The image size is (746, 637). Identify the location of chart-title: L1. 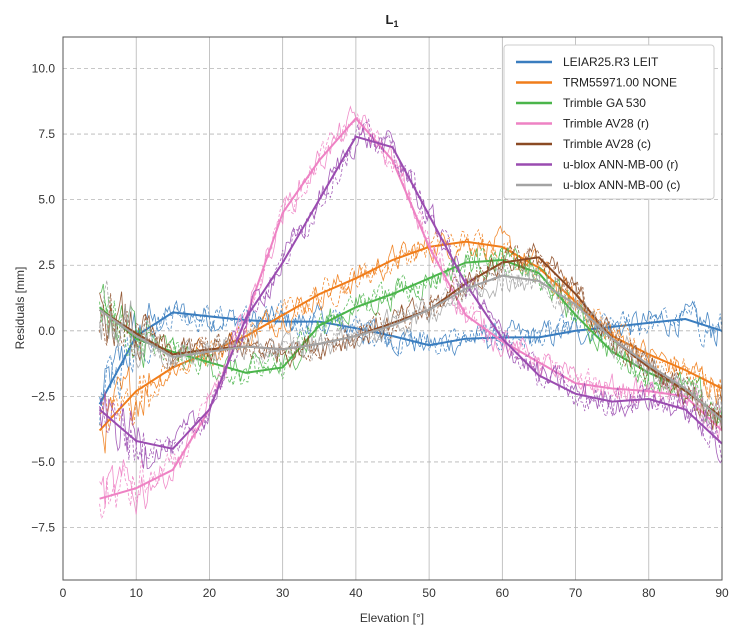
(392, 20).